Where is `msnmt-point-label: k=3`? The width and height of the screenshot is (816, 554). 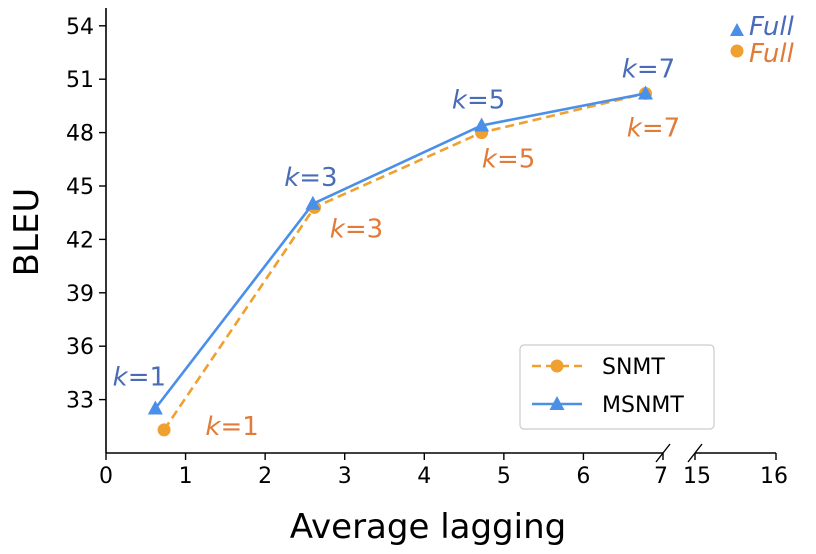
msnmt-point-label: k=3 is located at coordinates (310, 178).